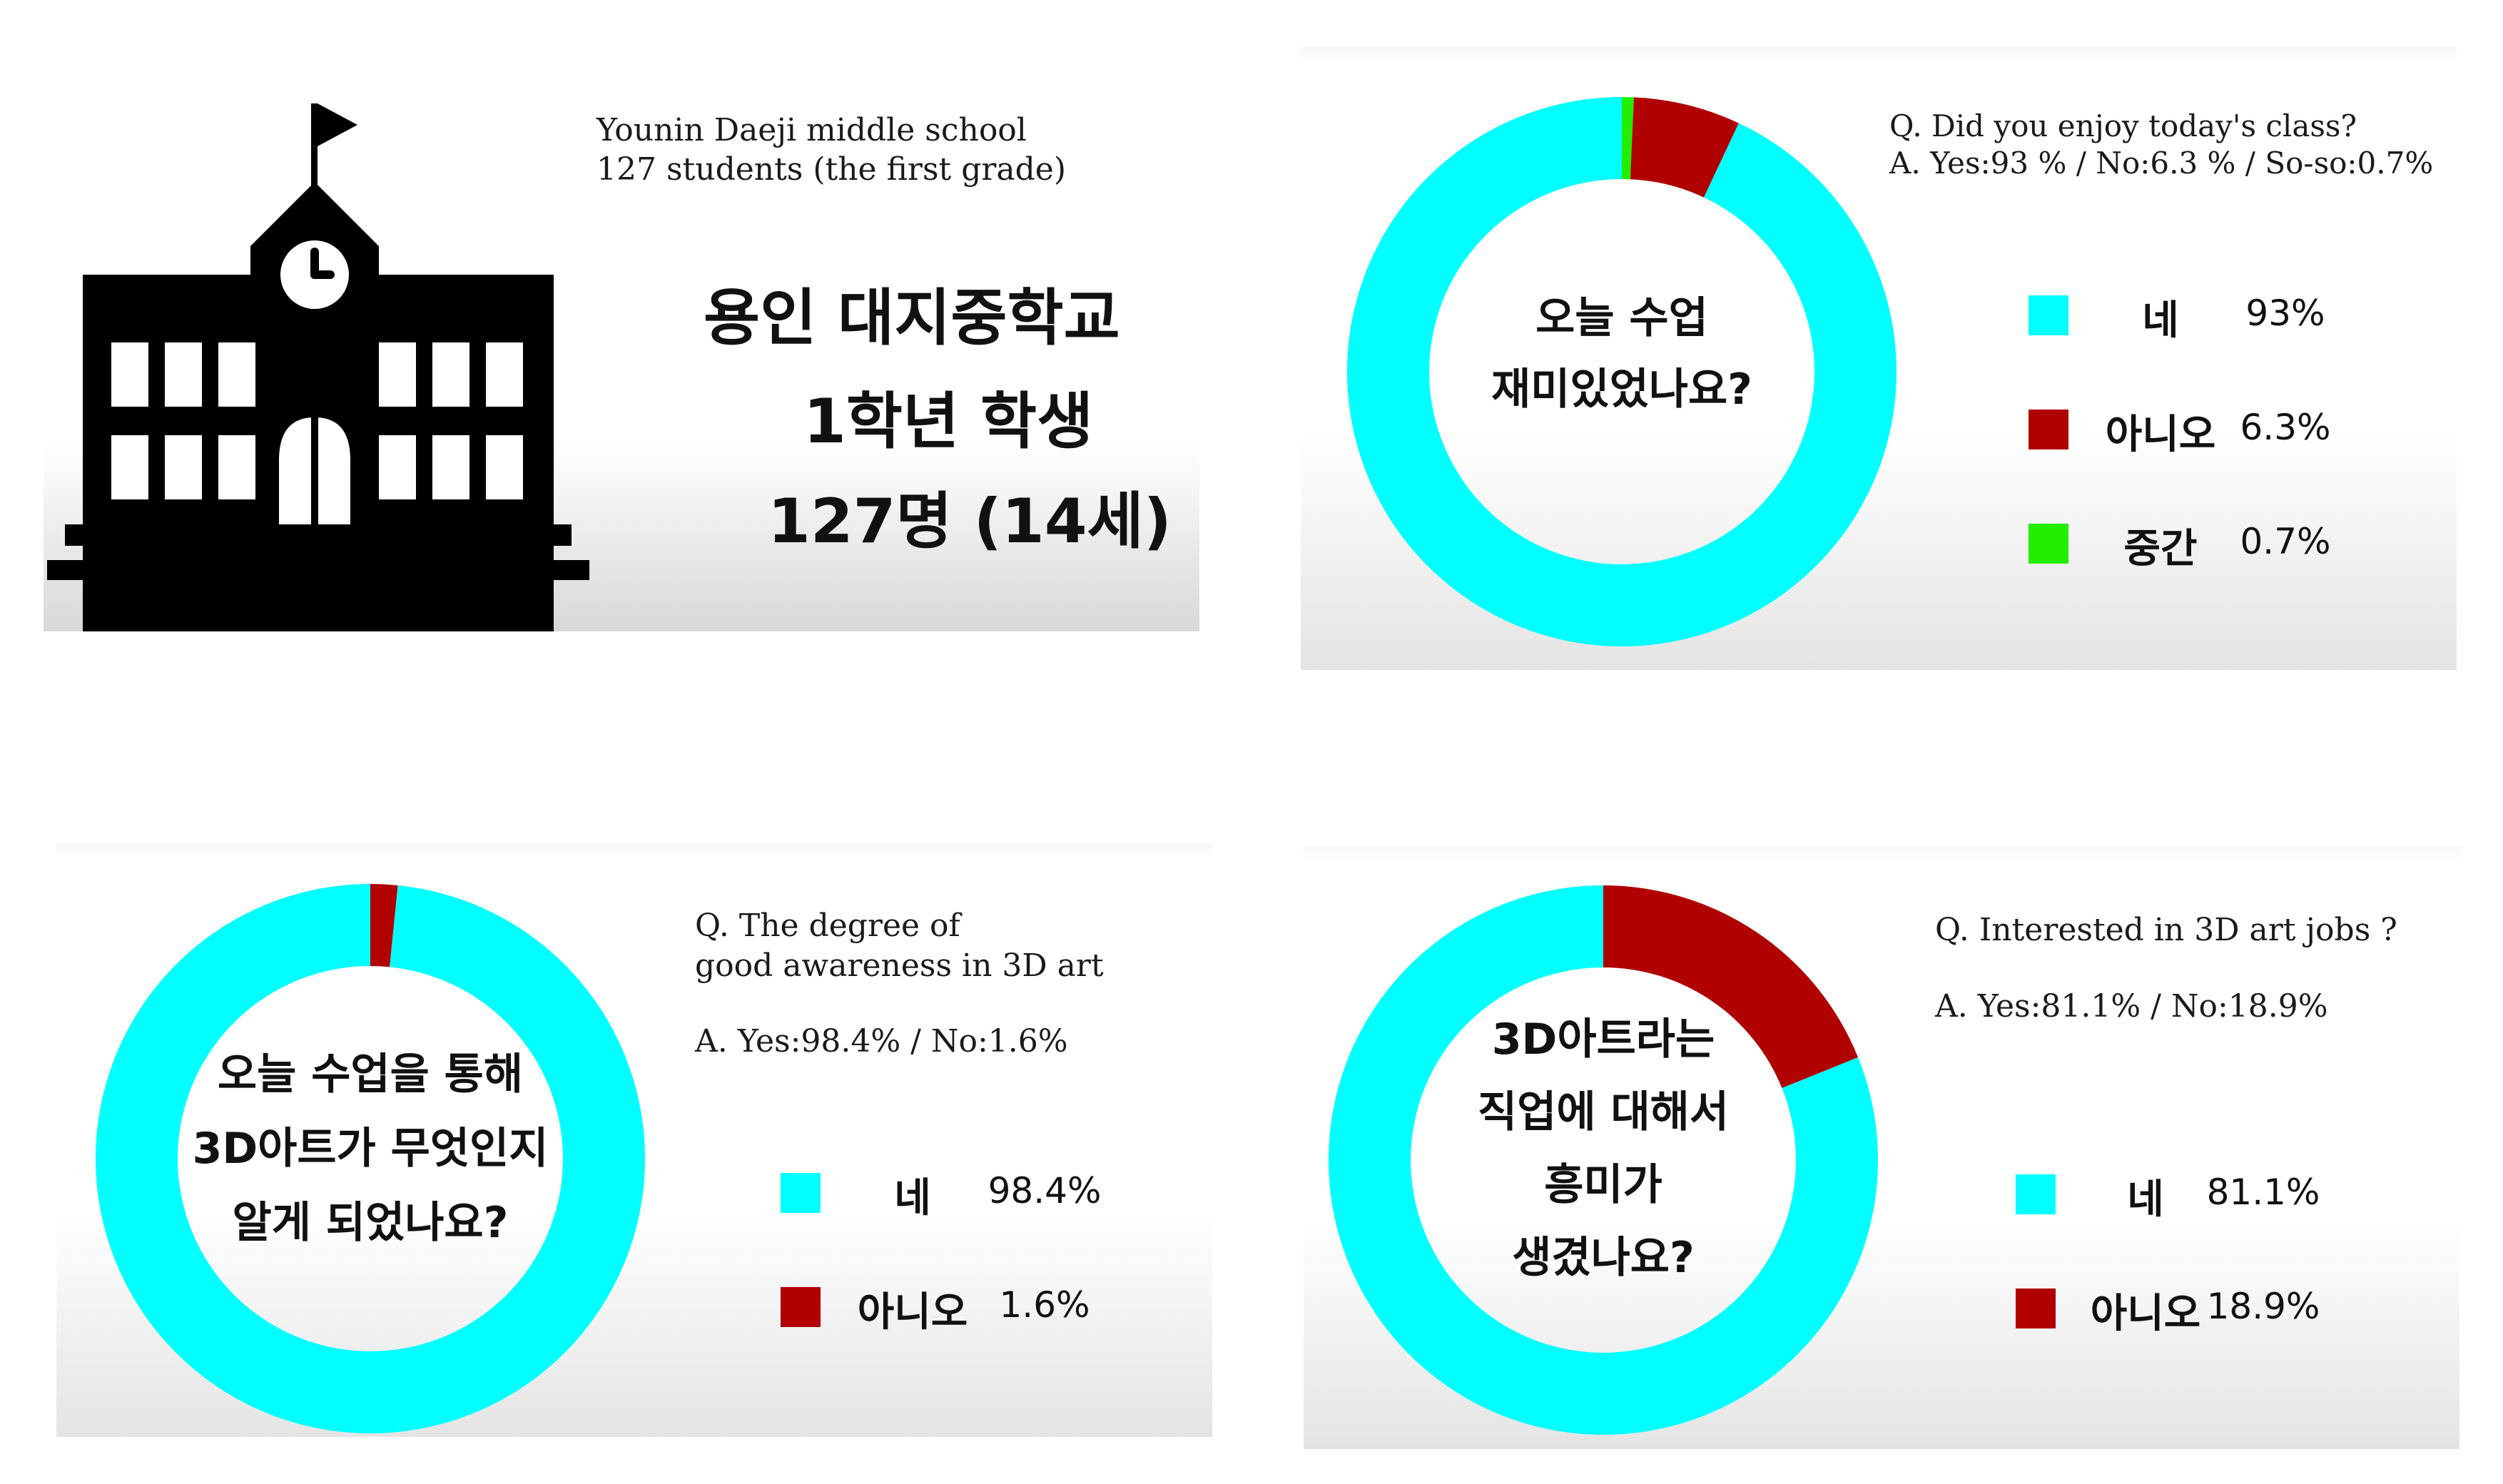  Describe the element at coordinates (1044, 1305) in the screenshot. I see `legend-value: 1.6%` at that location.